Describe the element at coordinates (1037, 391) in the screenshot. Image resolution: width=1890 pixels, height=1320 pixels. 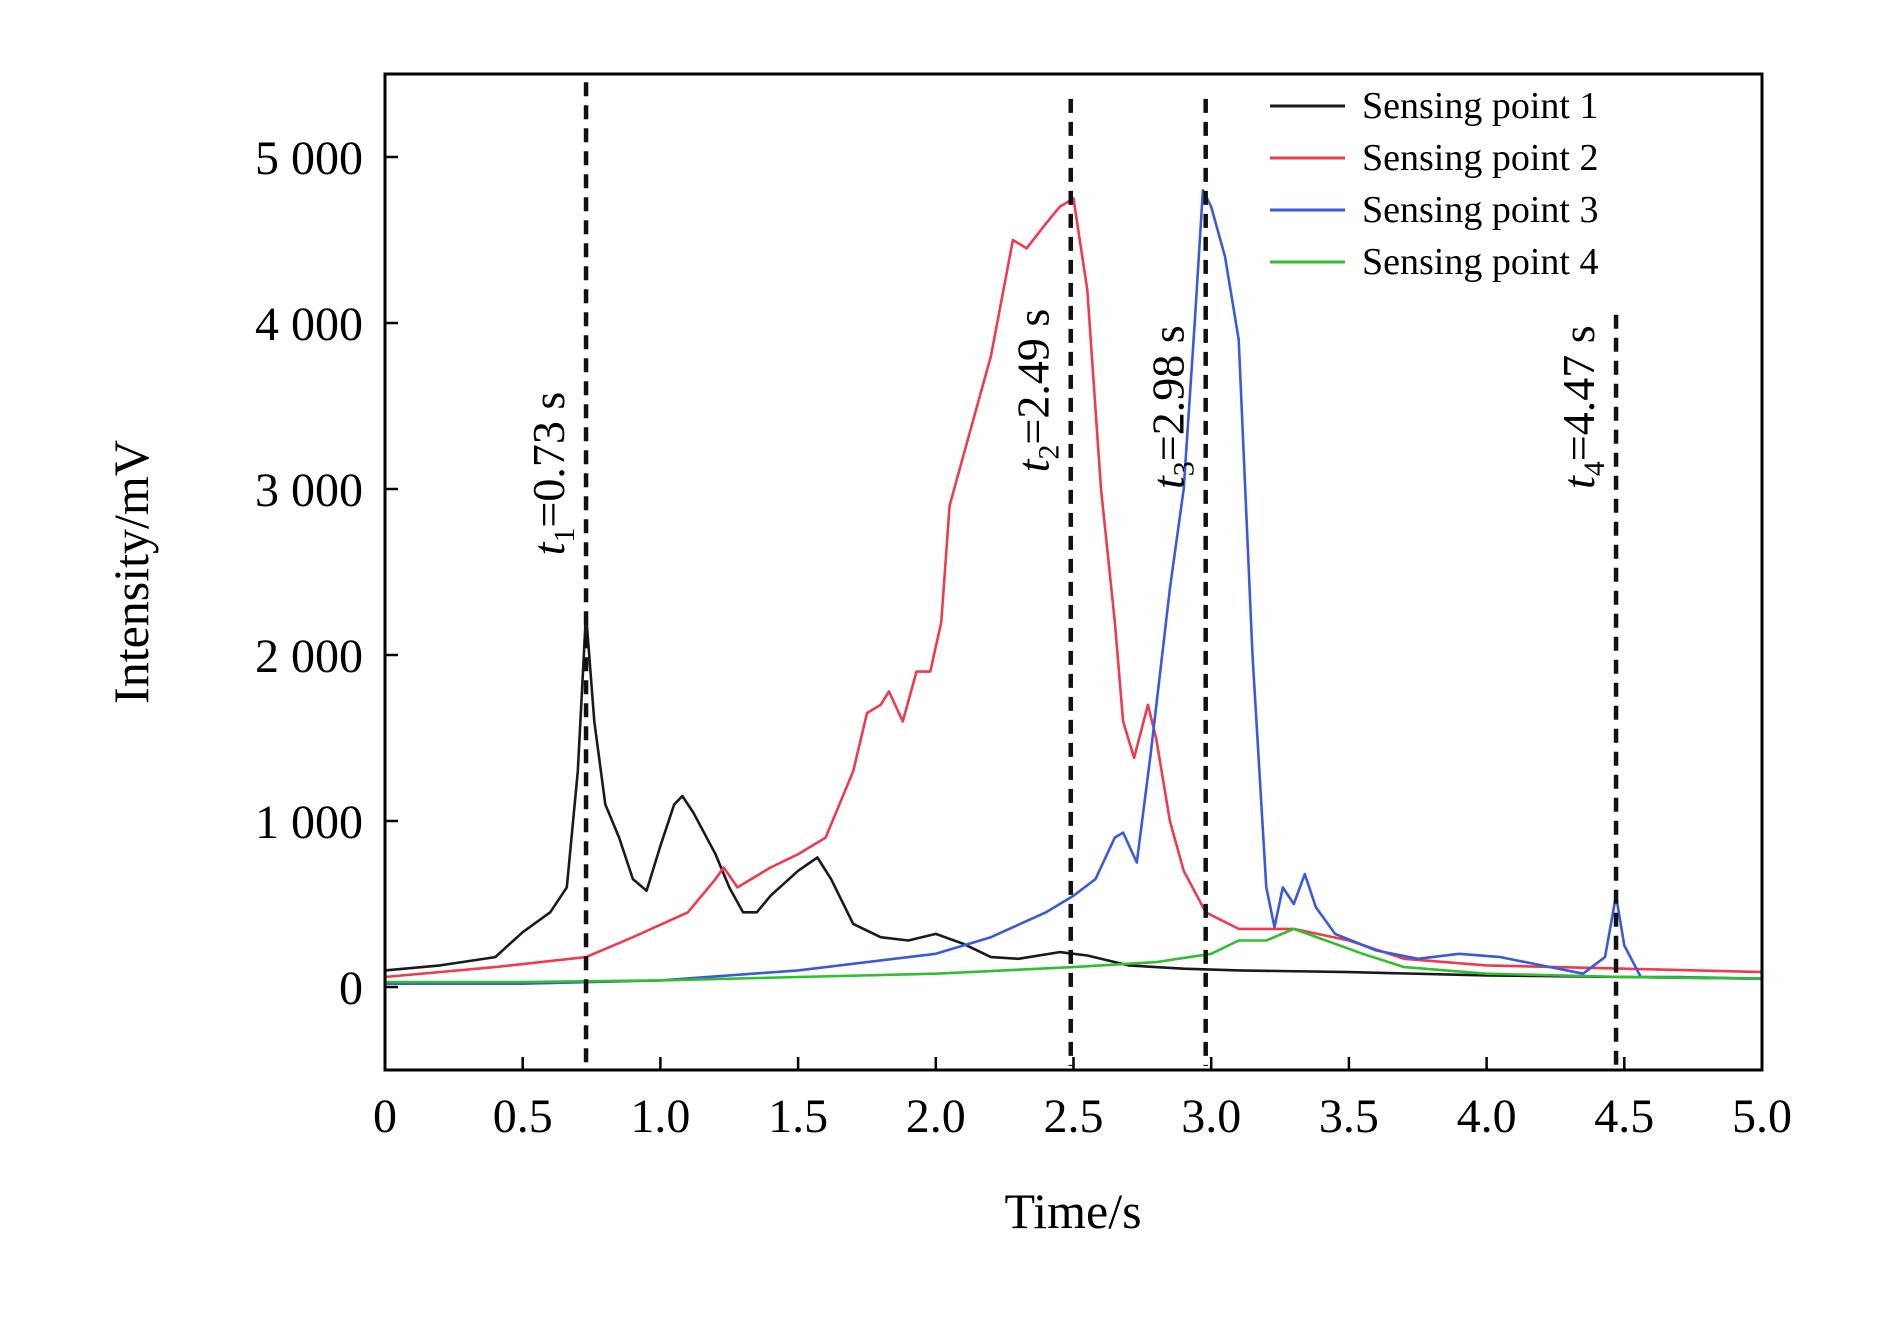
I see `annotation-label-2: t2=2.49 s` at that location.